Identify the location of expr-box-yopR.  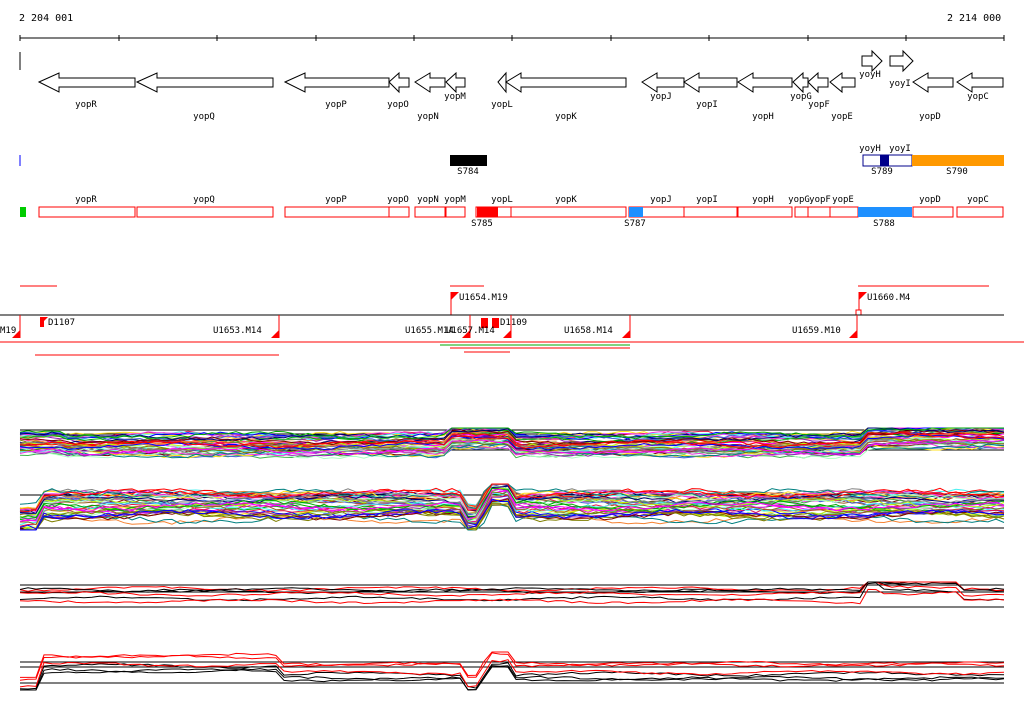
(87, 212).